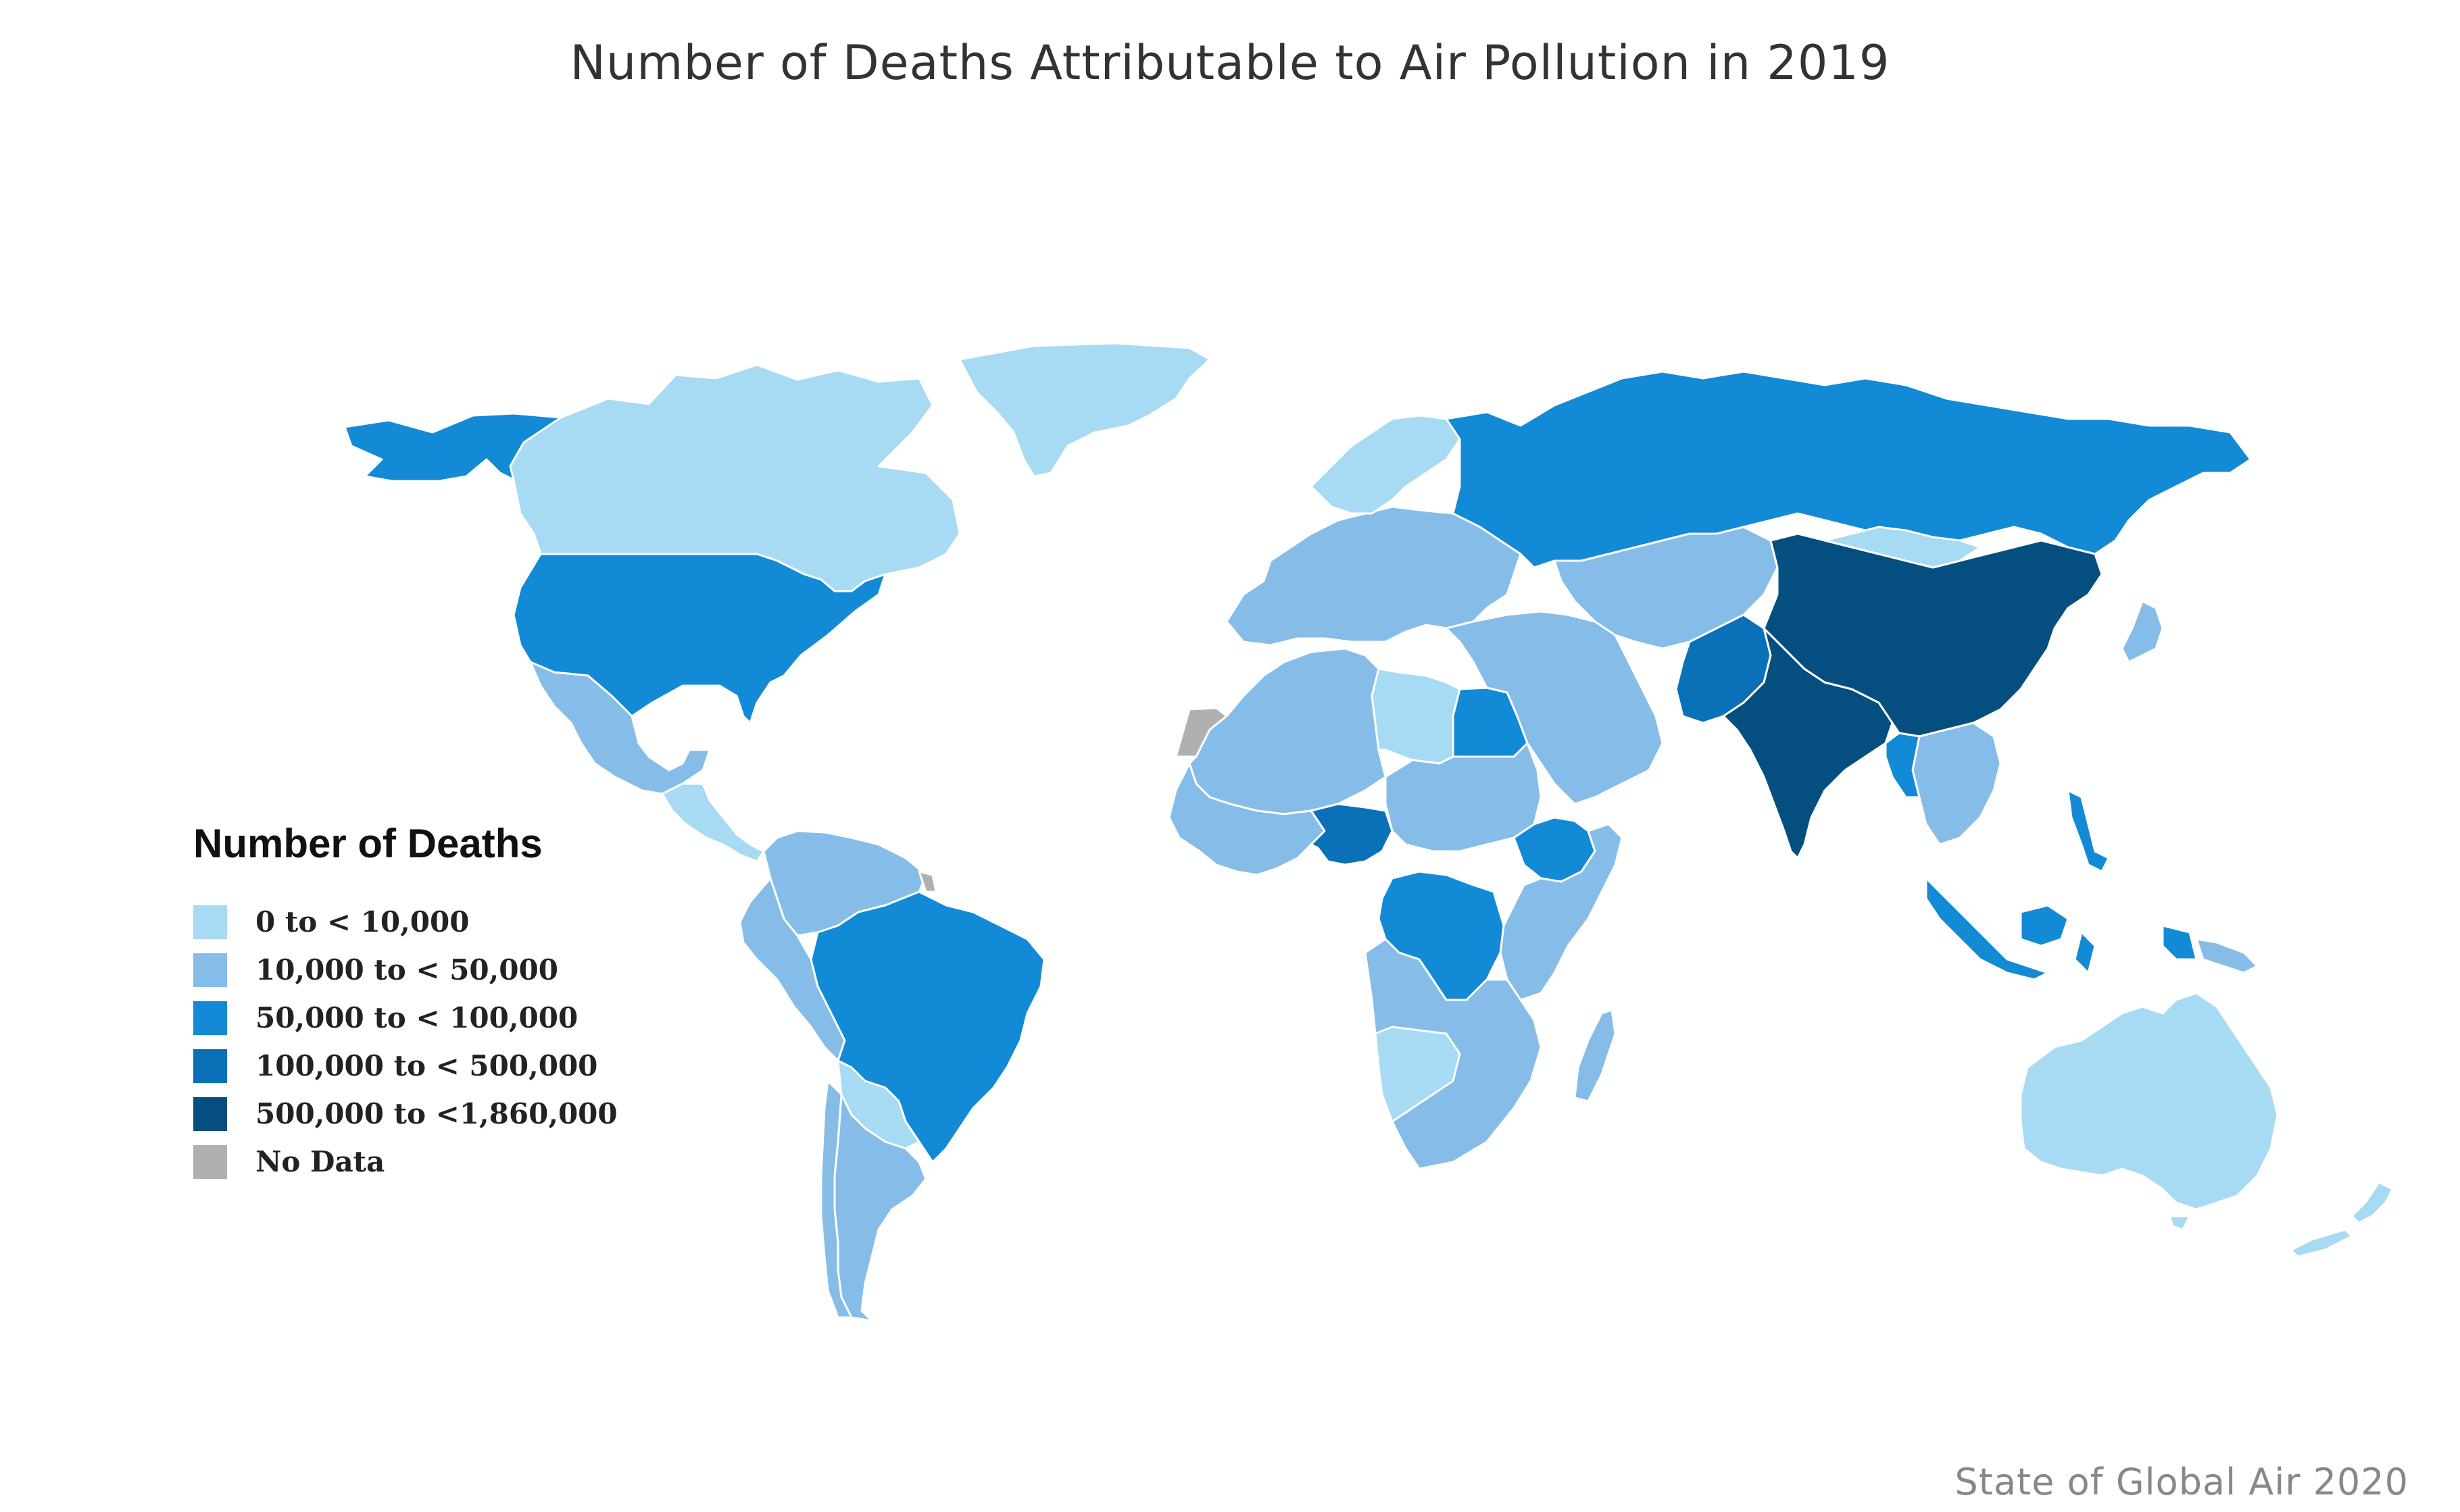  I want to click on region-myanmar, so click(1902, 765).